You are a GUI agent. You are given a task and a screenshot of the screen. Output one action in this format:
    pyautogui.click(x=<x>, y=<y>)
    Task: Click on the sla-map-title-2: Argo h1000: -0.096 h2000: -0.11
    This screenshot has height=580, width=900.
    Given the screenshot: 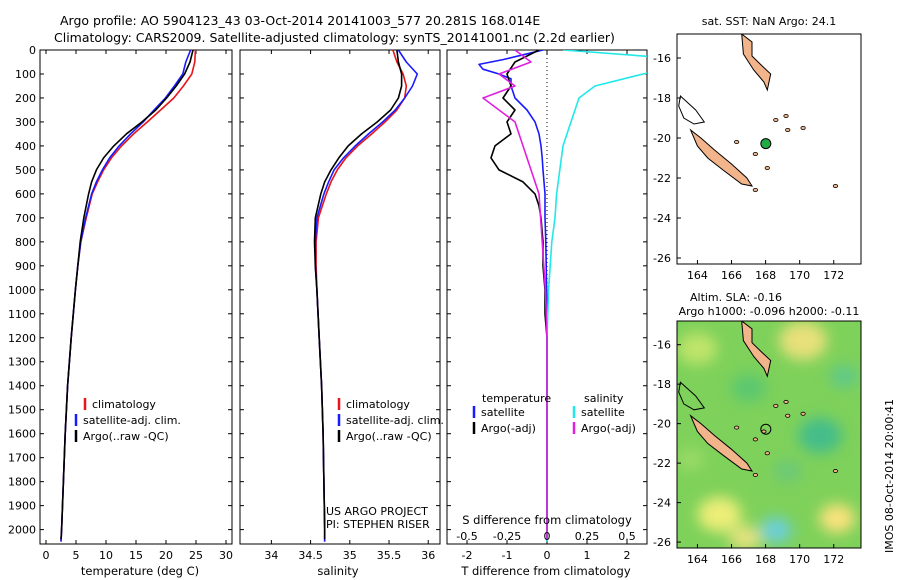 What is the action you would take?
    pyautogui.click(x=769, y=311)
    